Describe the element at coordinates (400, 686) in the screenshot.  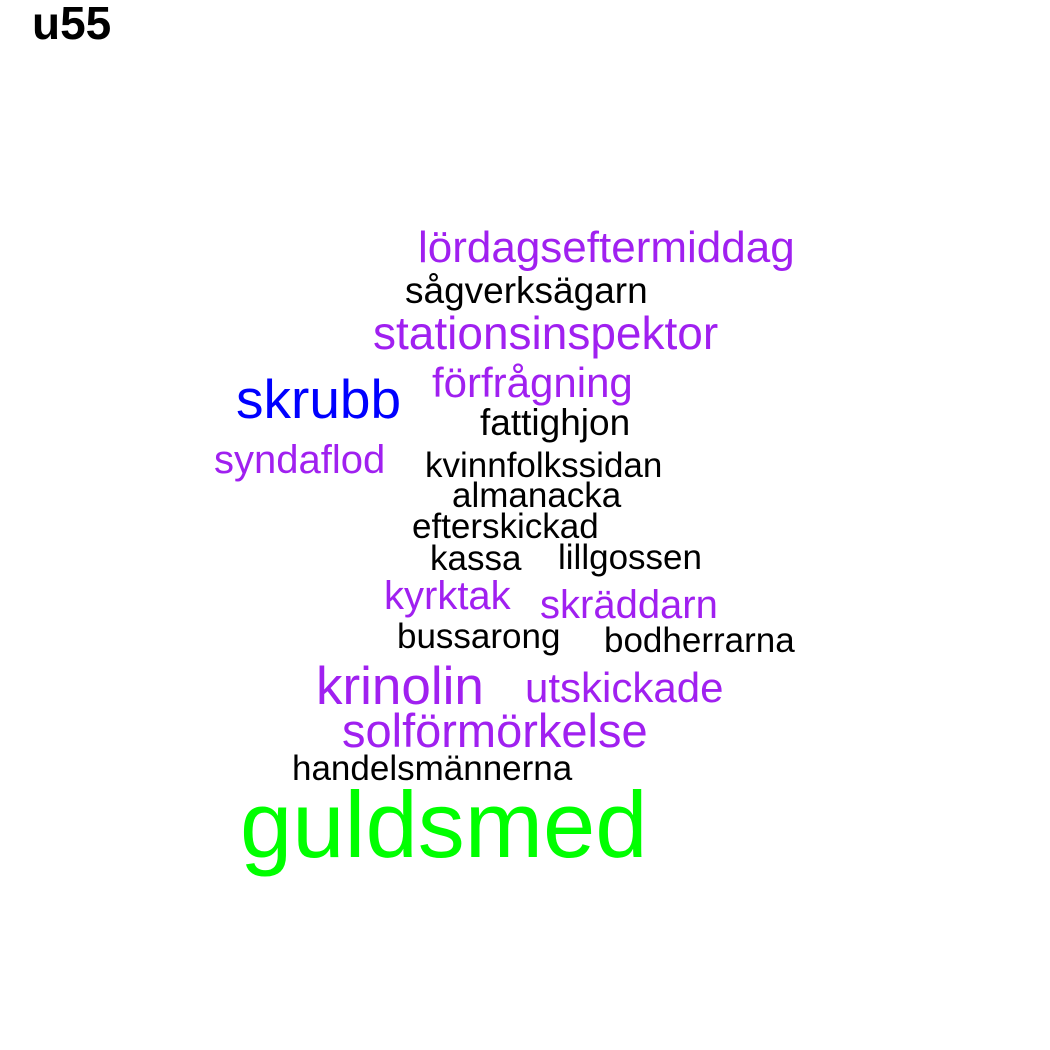
I see `cloud-word: krinolin` at that location.